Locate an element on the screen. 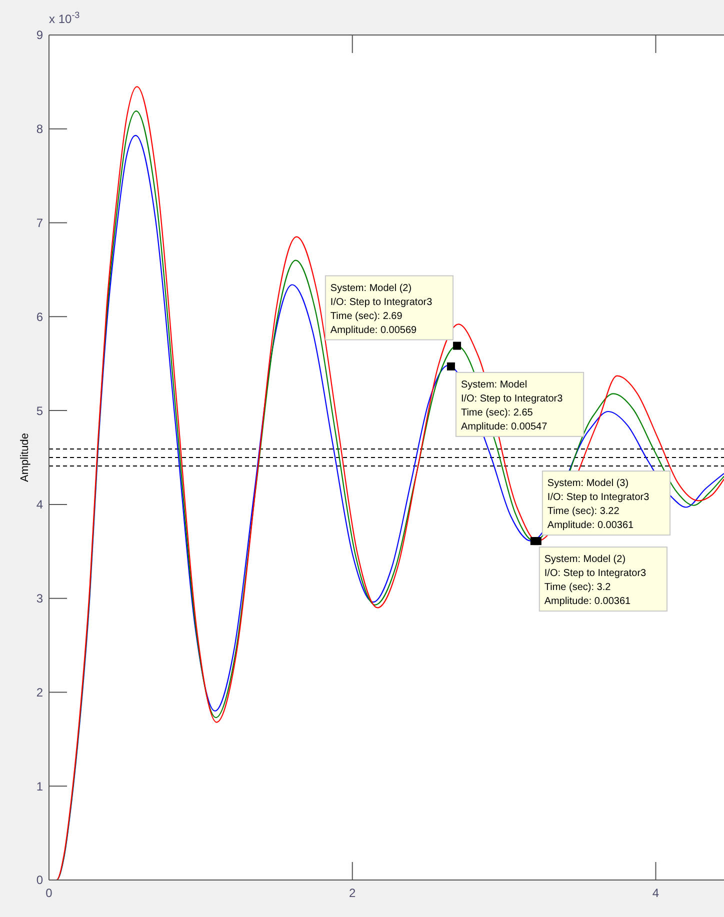  annotation: System: Model (2) I/O: Step to Integrator3 Time (sec): 2.69 Amplitude: 0.00569 is located at coordinates (381, 309).